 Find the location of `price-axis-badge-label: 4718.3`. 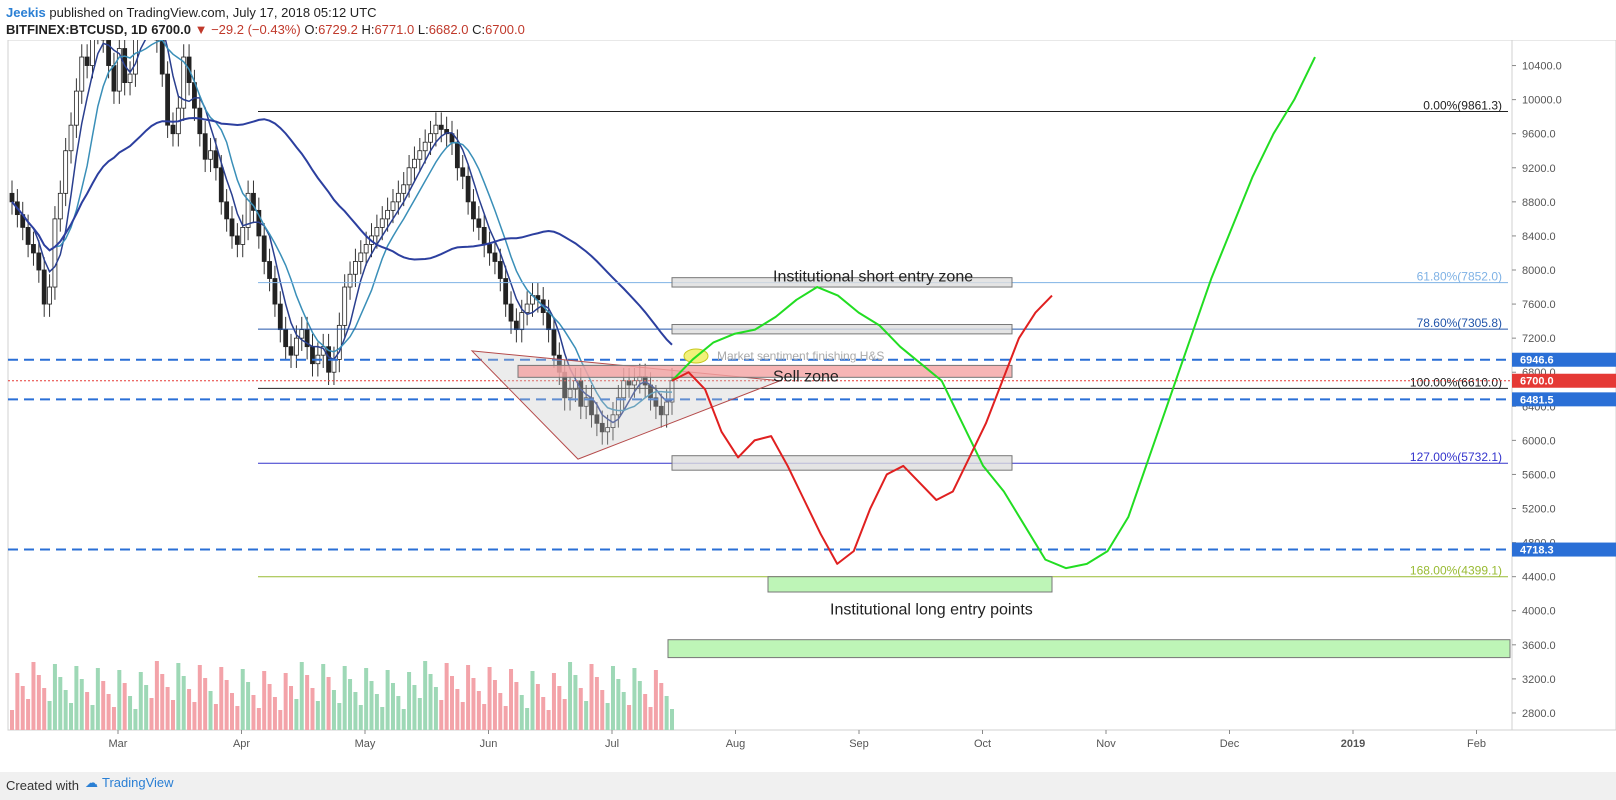

price-axis-badge-label: 4718.3 is located at coordinates (1537, 551).